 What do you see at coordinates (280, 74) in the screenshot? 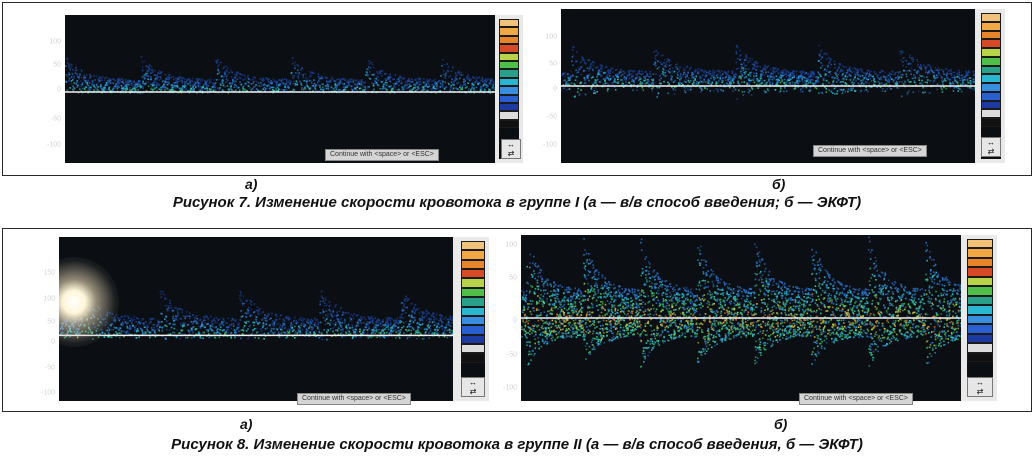
I see `doppler-trace-7a` at bounding box center [280, 74].